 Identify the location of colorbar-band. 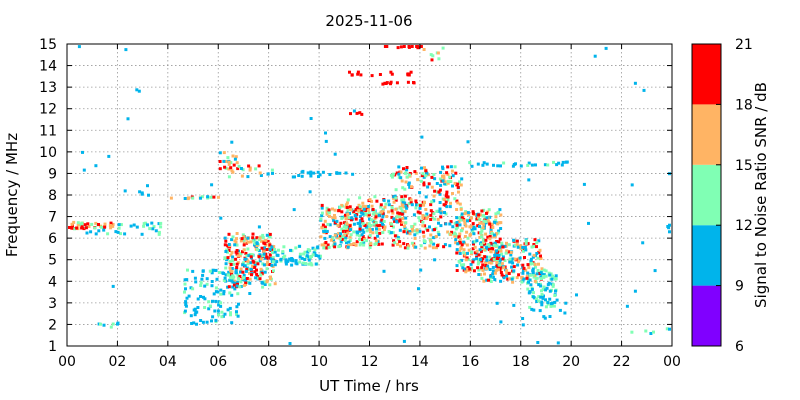
(706, 195).